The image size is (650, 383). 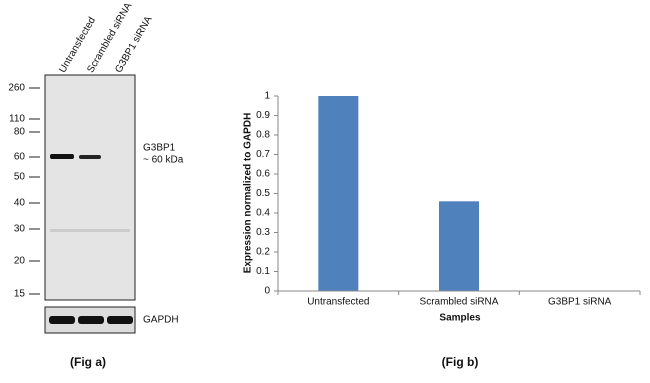 What do you see at coordinates (20, 261) in the screenshot?
I see `marker-label: 20` at bounding box center [20, 261].